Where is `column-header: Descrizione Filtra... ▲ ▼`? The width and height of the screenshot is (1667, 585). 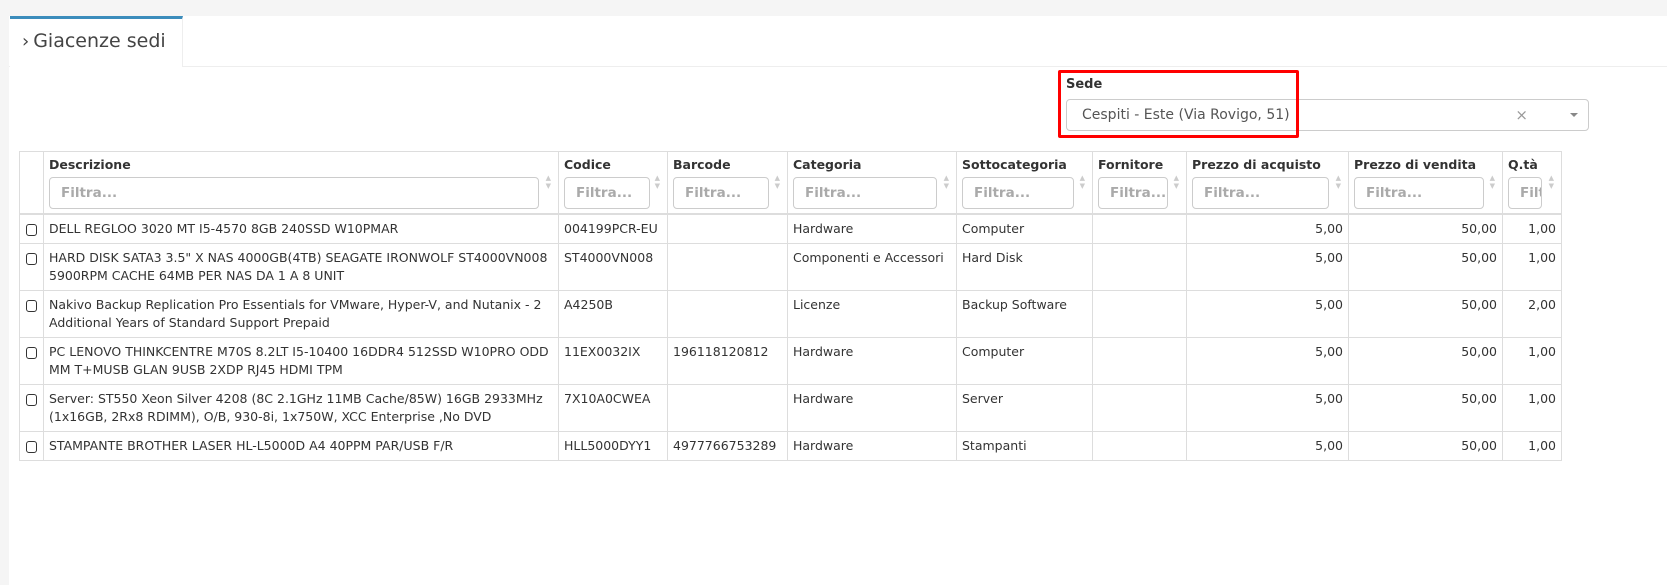
column-header: Descrizione Filtra... ▲ ▼ is located at coordinates (301, 183).